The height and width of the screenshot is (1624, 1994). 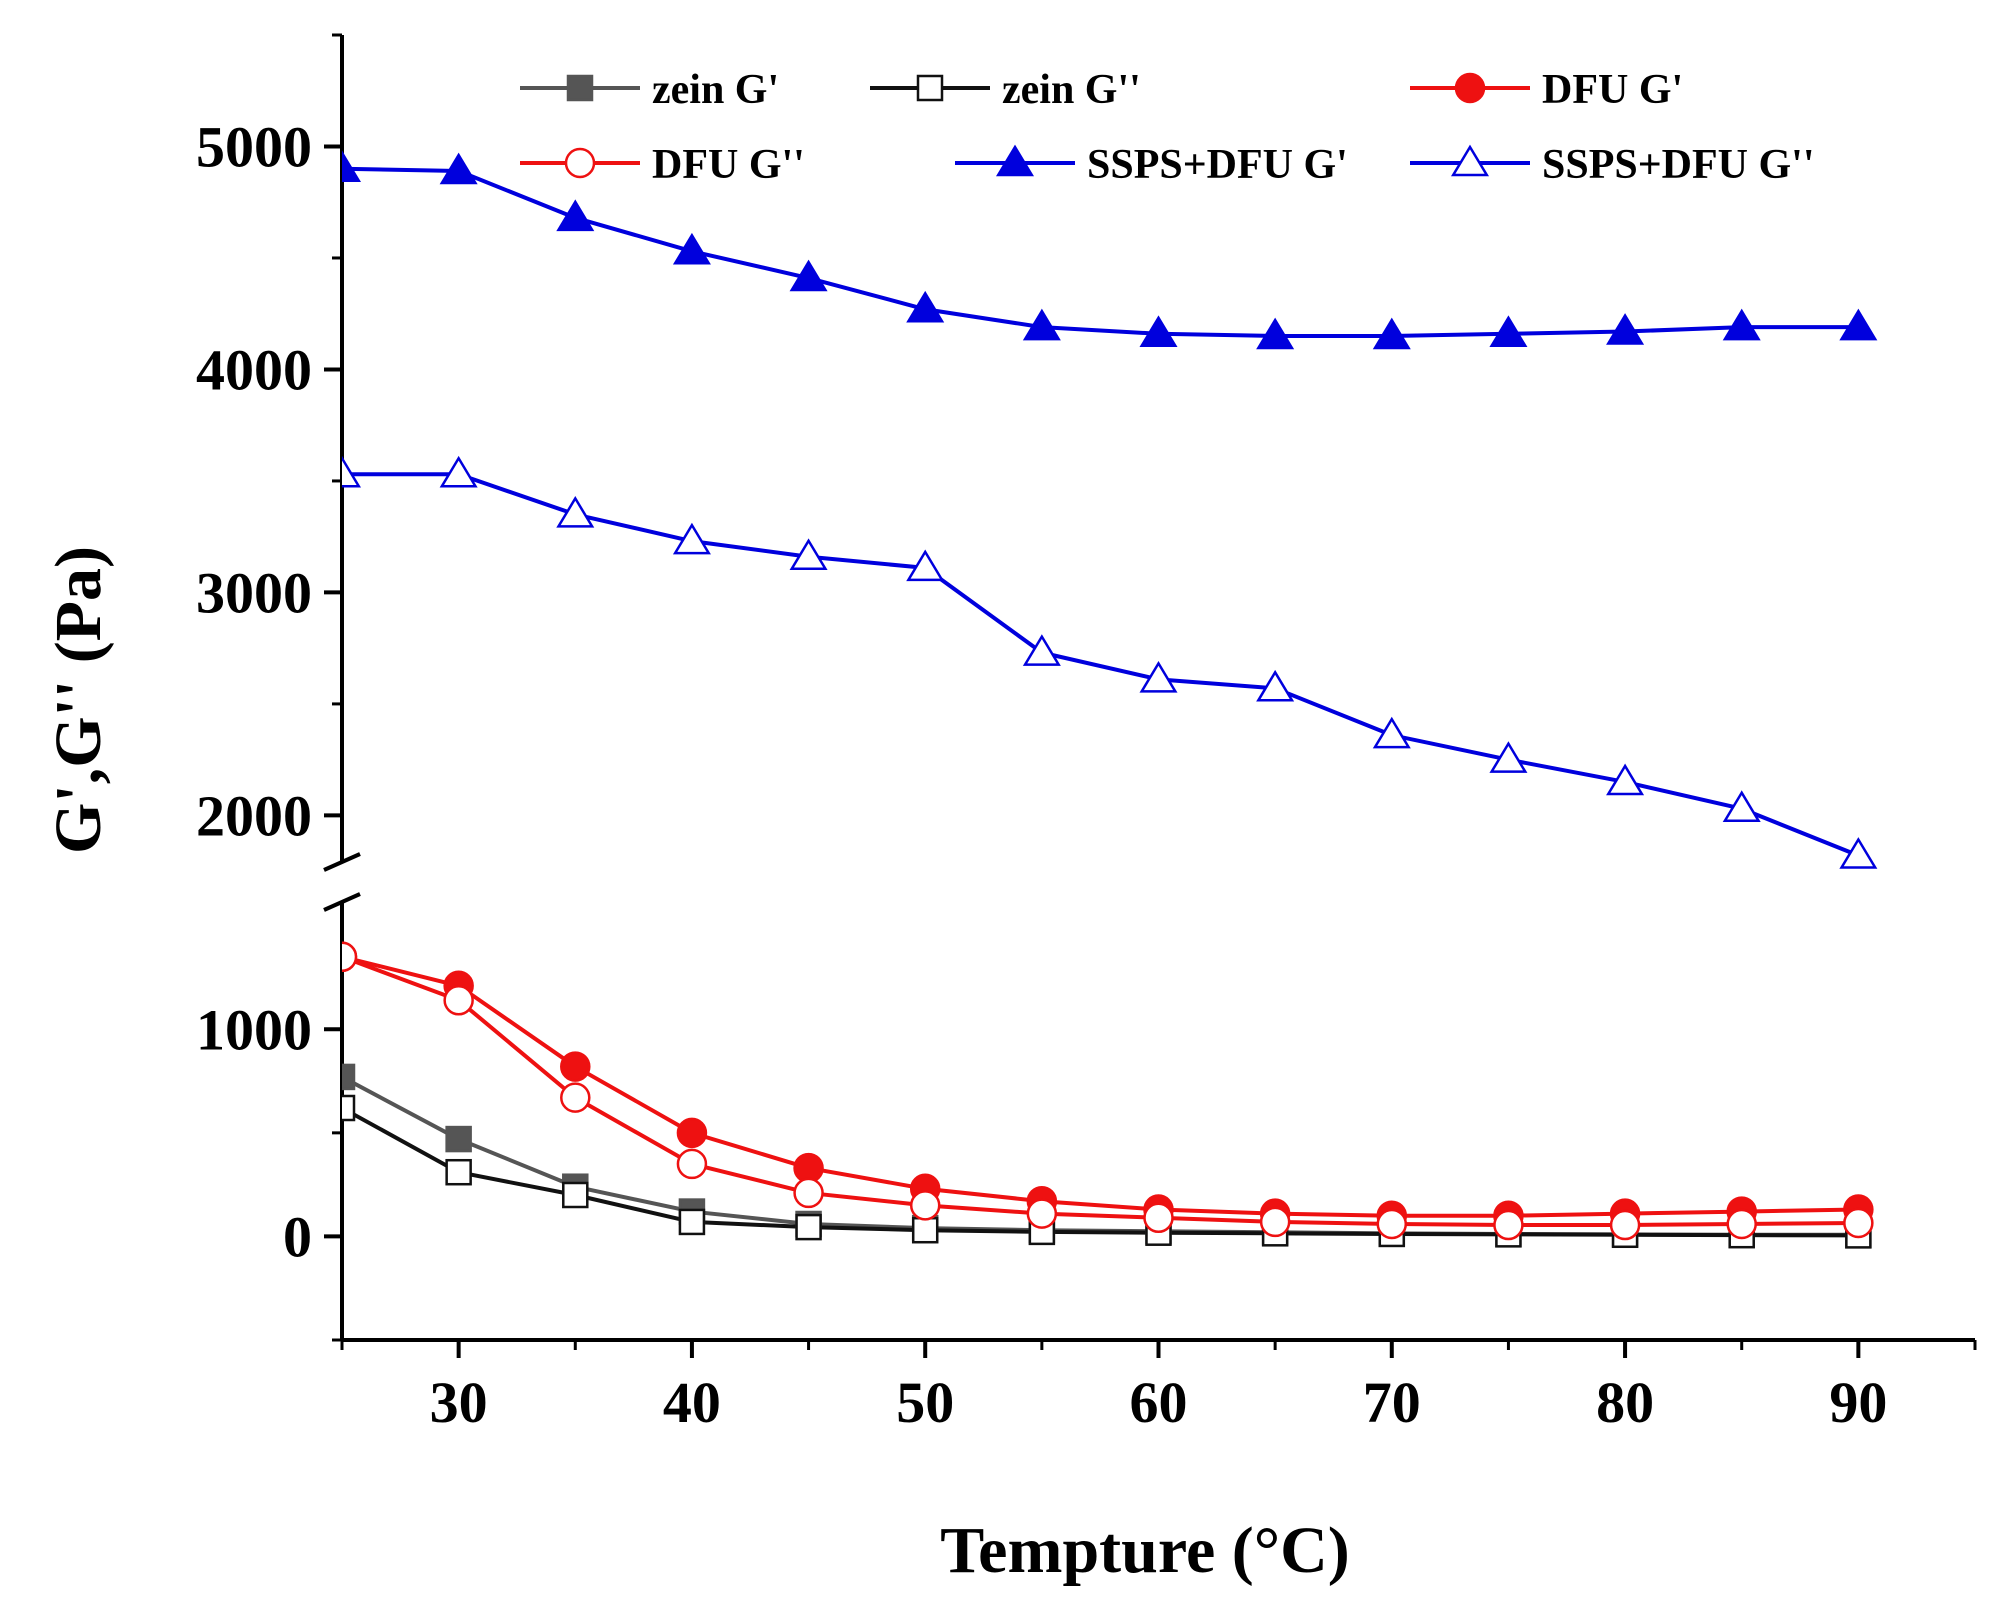 I want to click on legend-item-ssps-dfu-g: SSPS+DFU G'', so click(x=1612, y=165).